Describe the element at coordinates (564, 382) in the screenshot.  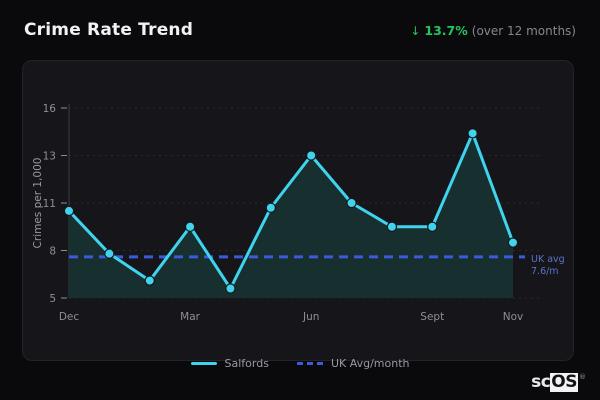
I see `logo-text-os: OS` at that location.